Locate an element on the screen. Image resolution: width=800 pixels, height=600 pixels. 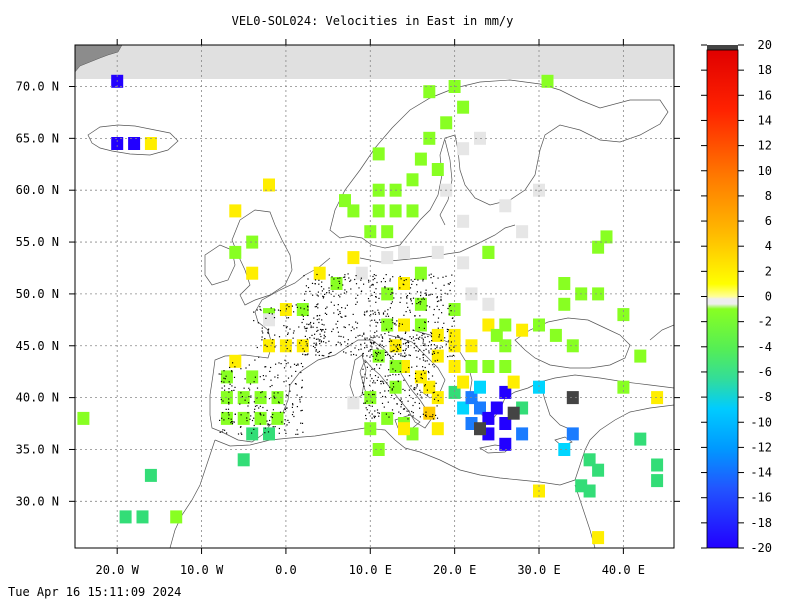
greenland-landmass is located at coordinates (99, 59).